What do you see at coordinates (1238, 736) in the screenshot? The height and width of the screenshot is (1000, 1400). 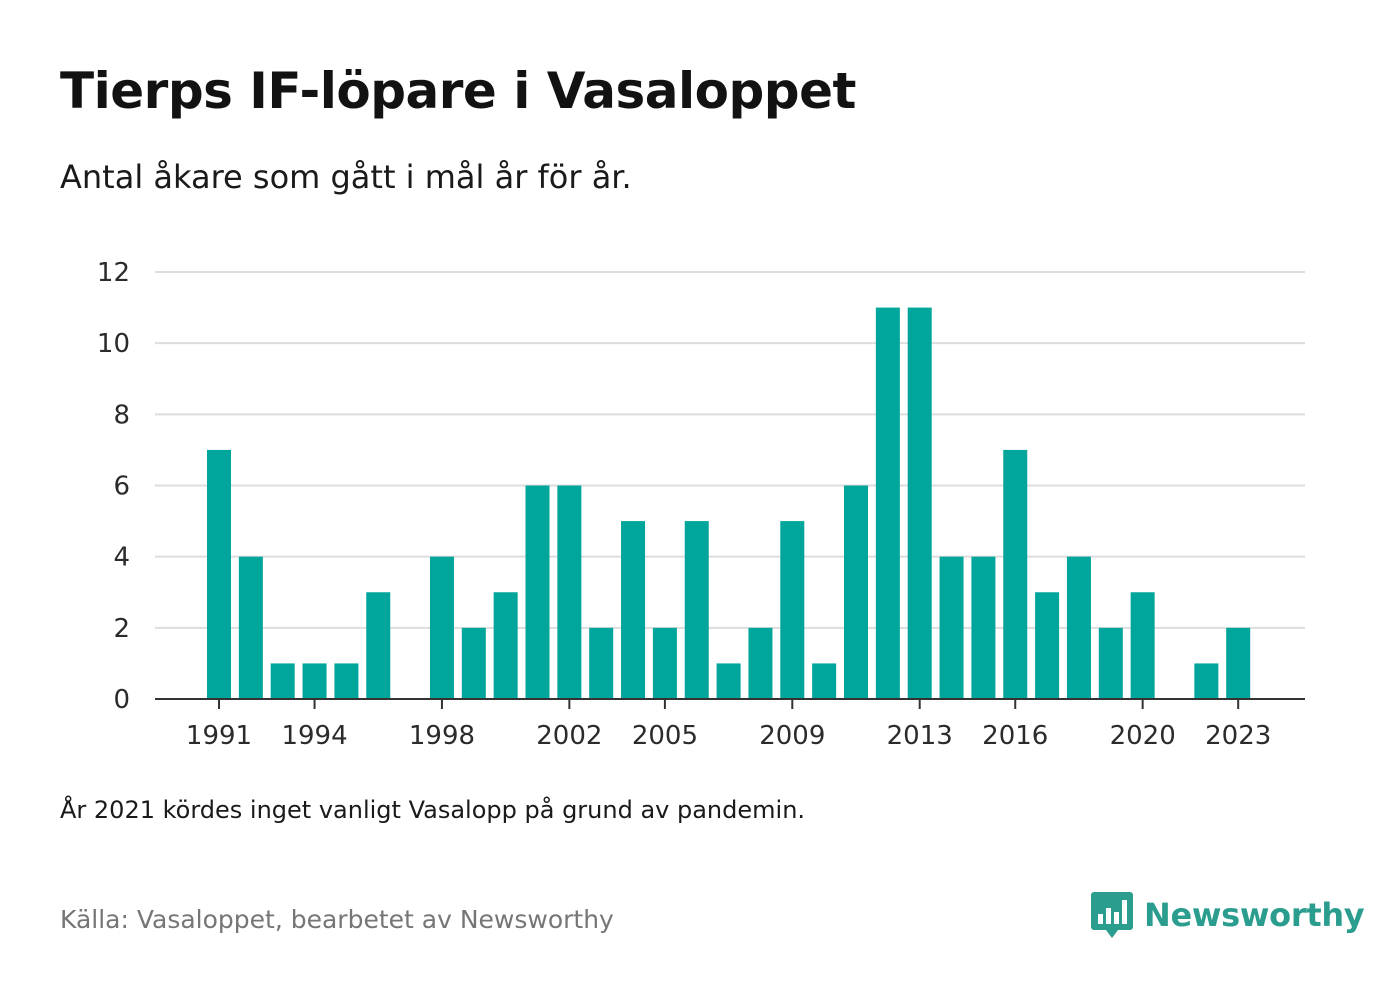 I see `x-tick-label: 2023` at bounding box center [1238, 736].